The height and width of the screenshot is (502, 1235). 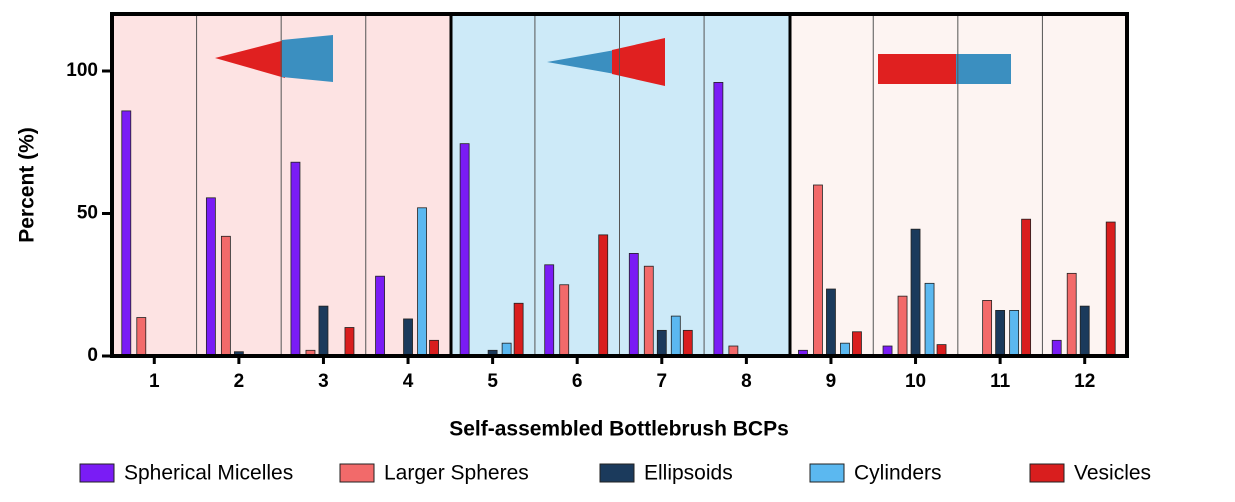 I want to click on x-tick-label: 7, so click(x=662, y=381).